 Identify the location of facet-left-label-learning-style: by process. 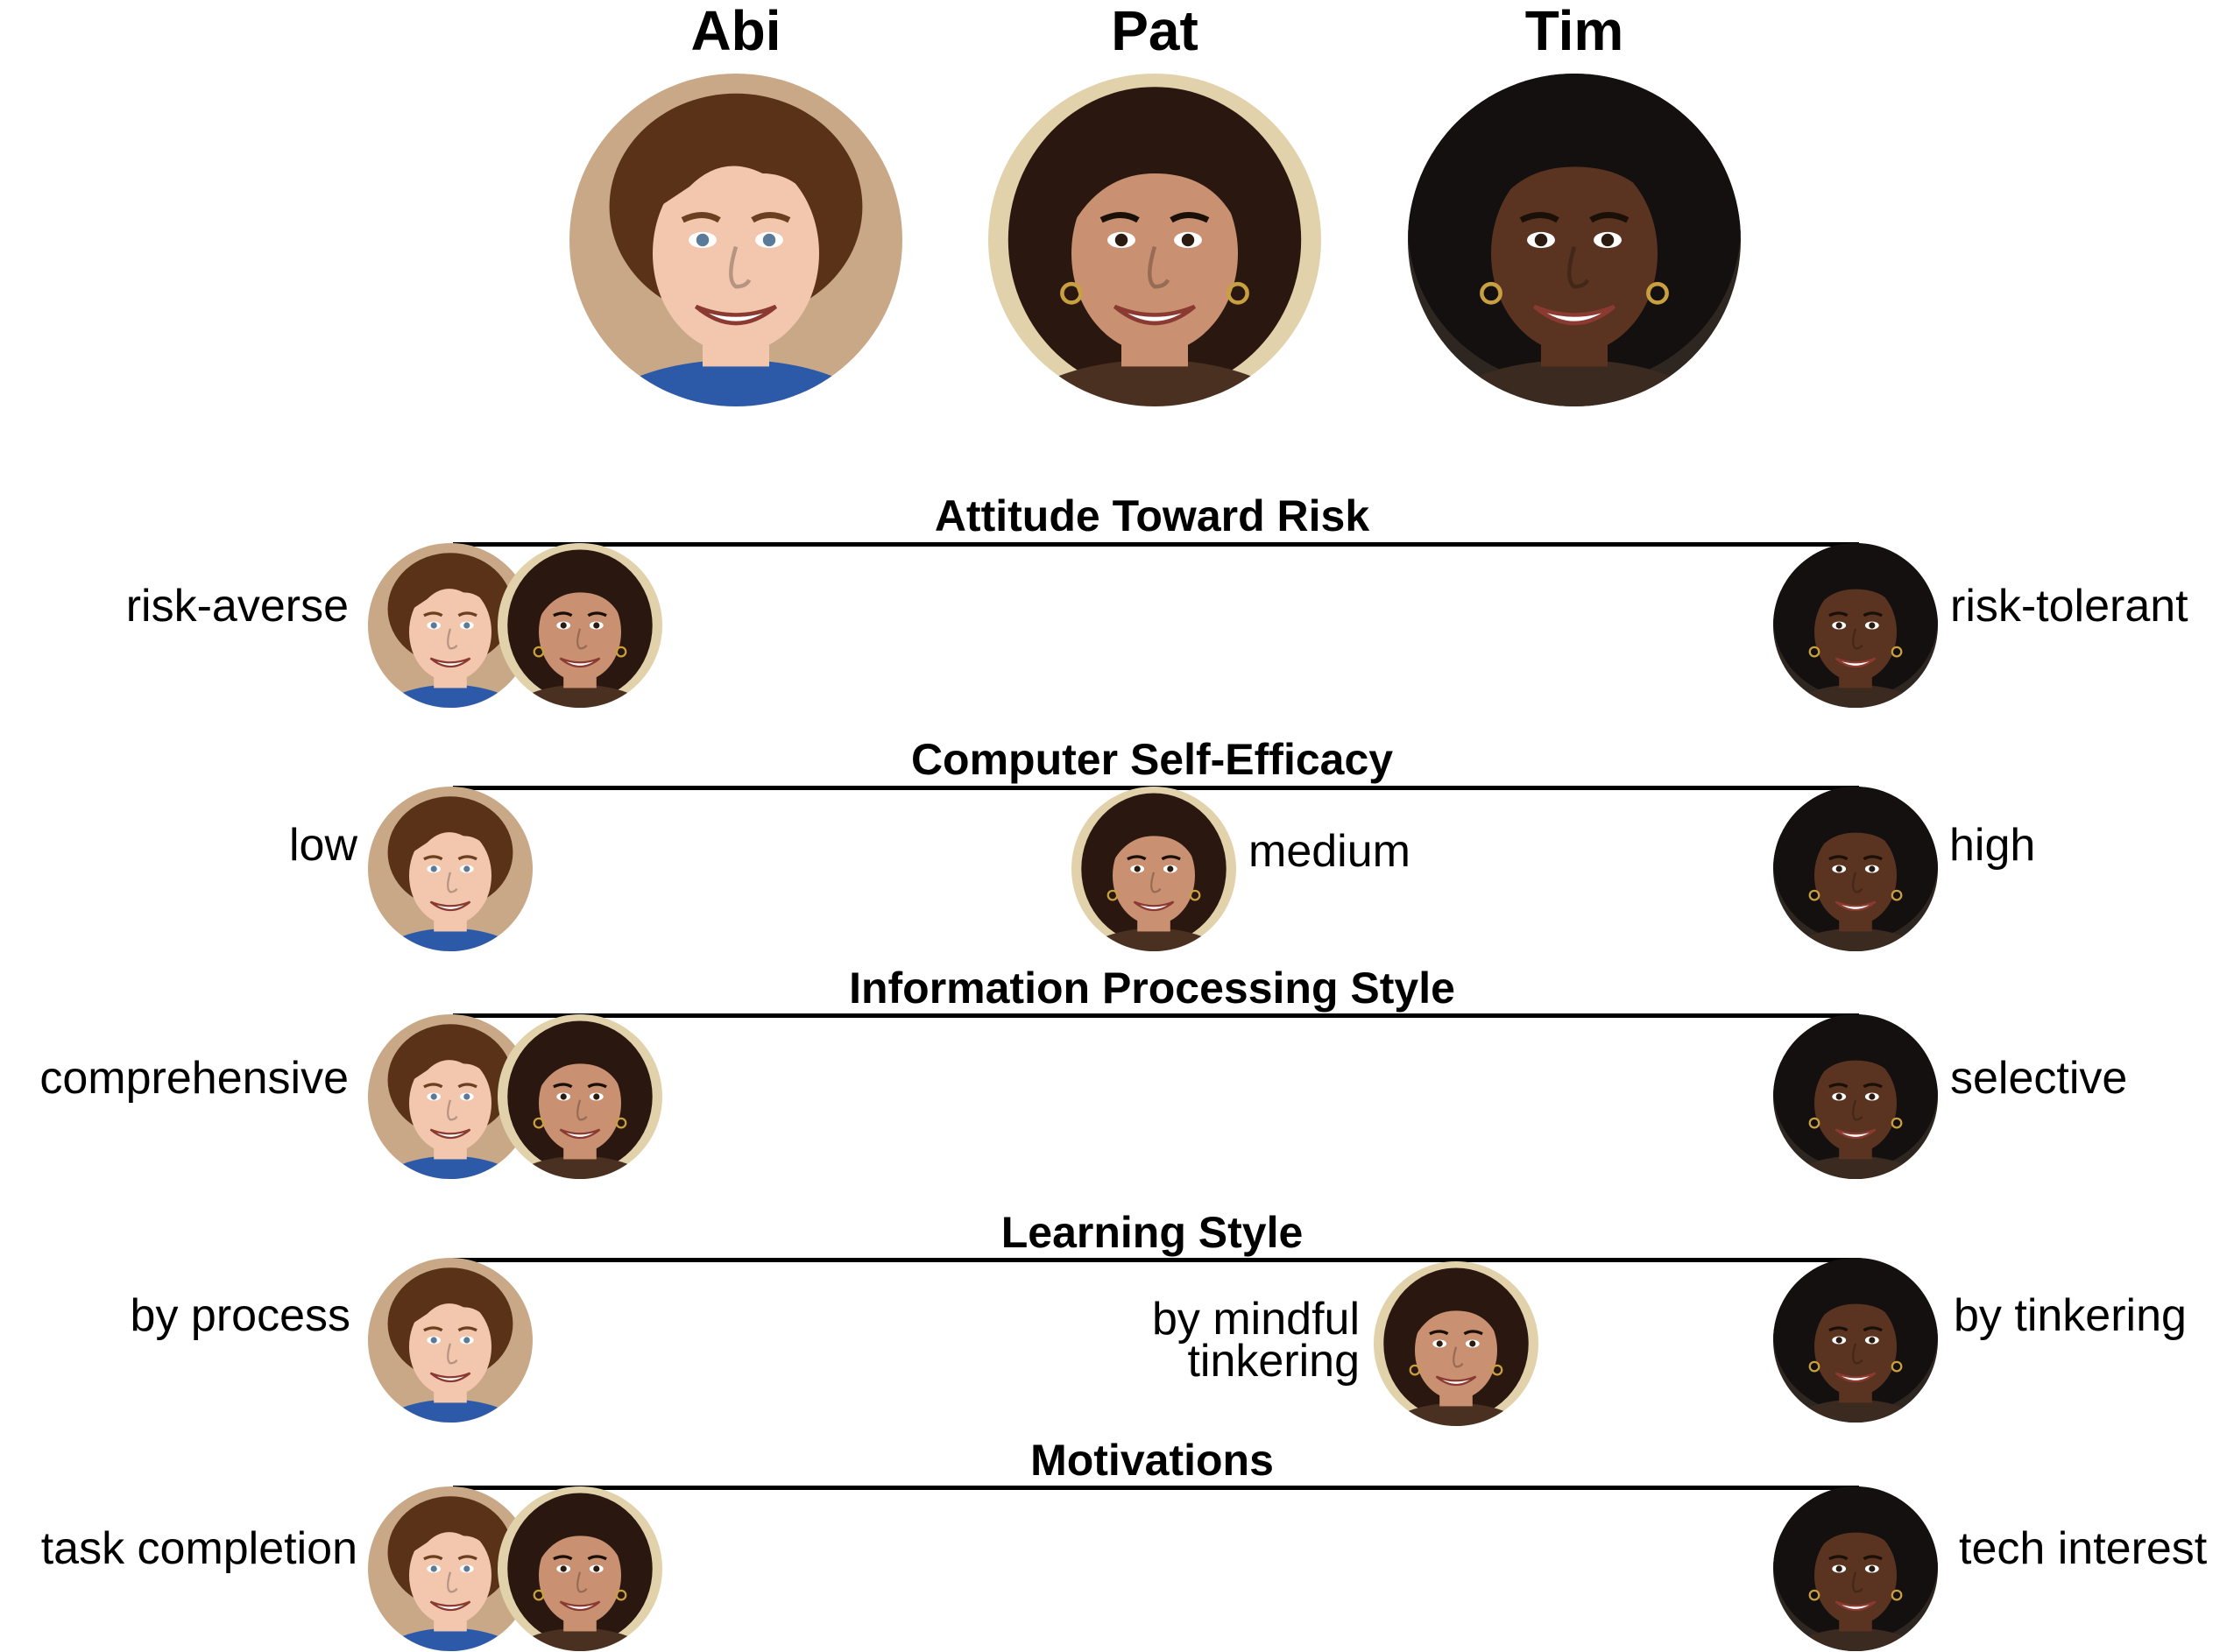
(240, 1315).